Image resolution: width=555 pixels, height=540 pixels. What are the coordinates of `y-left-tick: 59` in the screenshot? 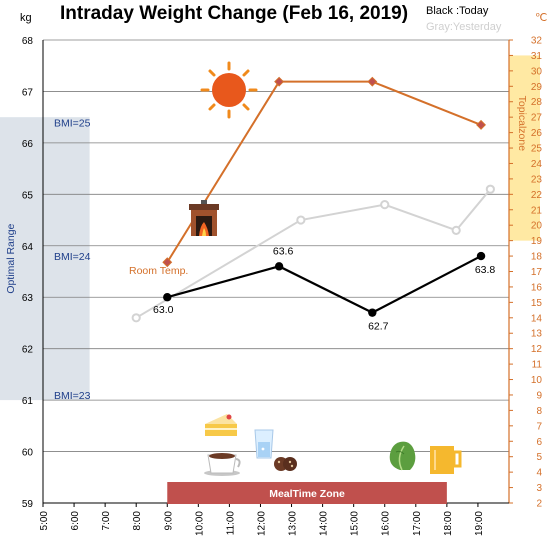 It's located at (28, 504).